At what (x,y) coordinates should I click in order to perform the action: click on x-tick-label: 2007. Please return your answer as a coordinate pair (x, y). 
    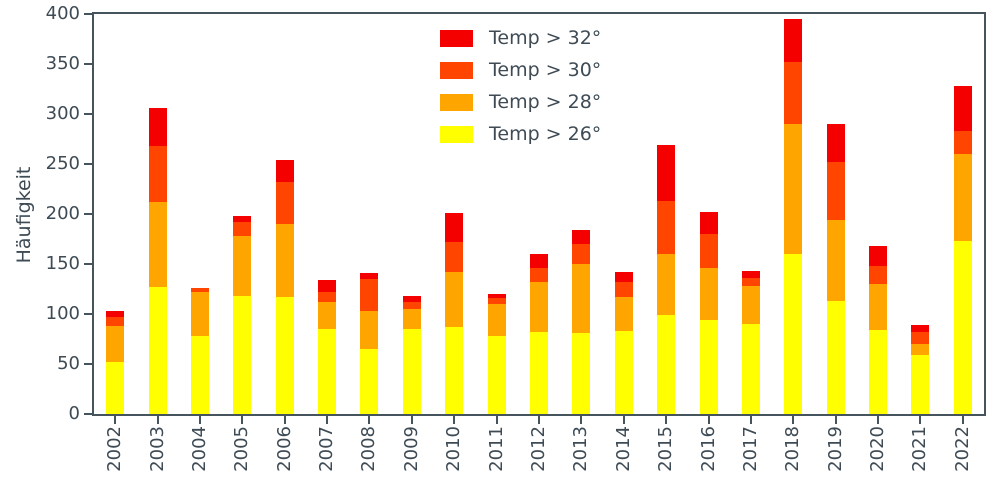
    Looking at the image, I should click on (327, 449).